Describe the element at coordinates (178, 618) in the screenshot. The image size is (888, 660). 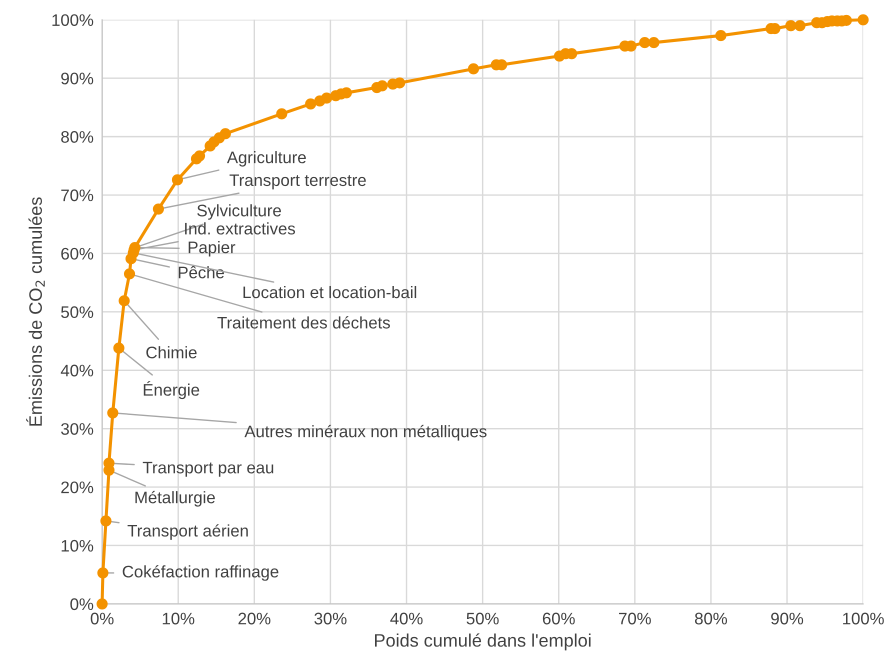
I see `x-tick-label: 10%` at that location.